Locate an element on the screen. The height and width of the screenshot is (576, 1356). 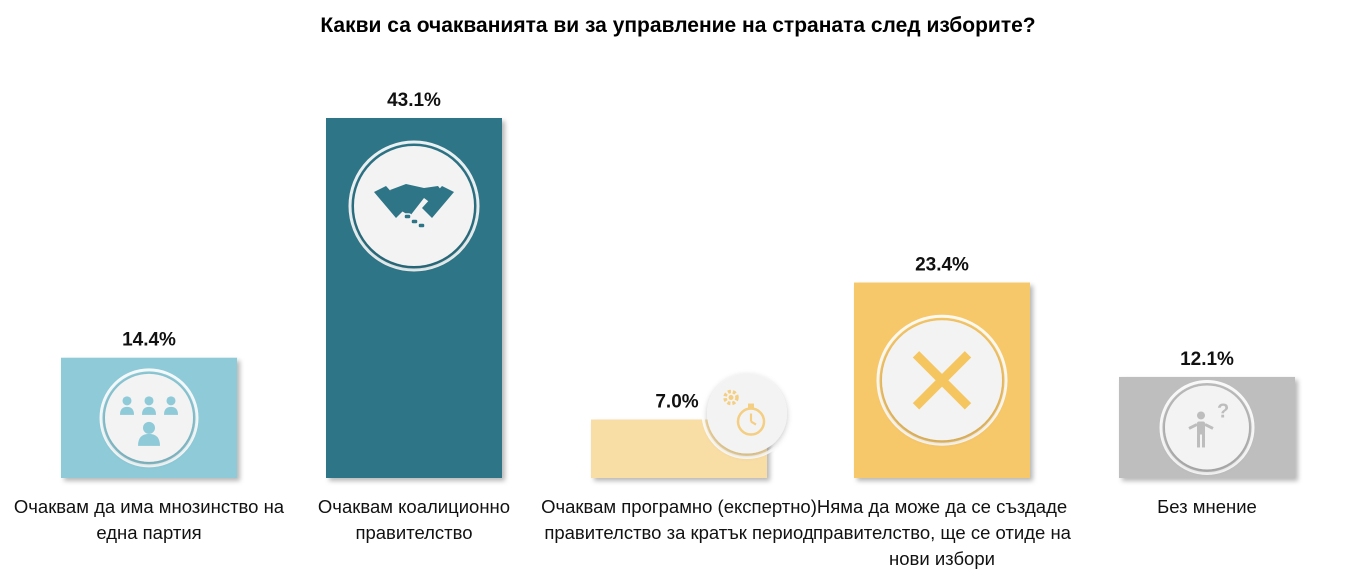
handshake-icon is located at coordinates (414, 206).